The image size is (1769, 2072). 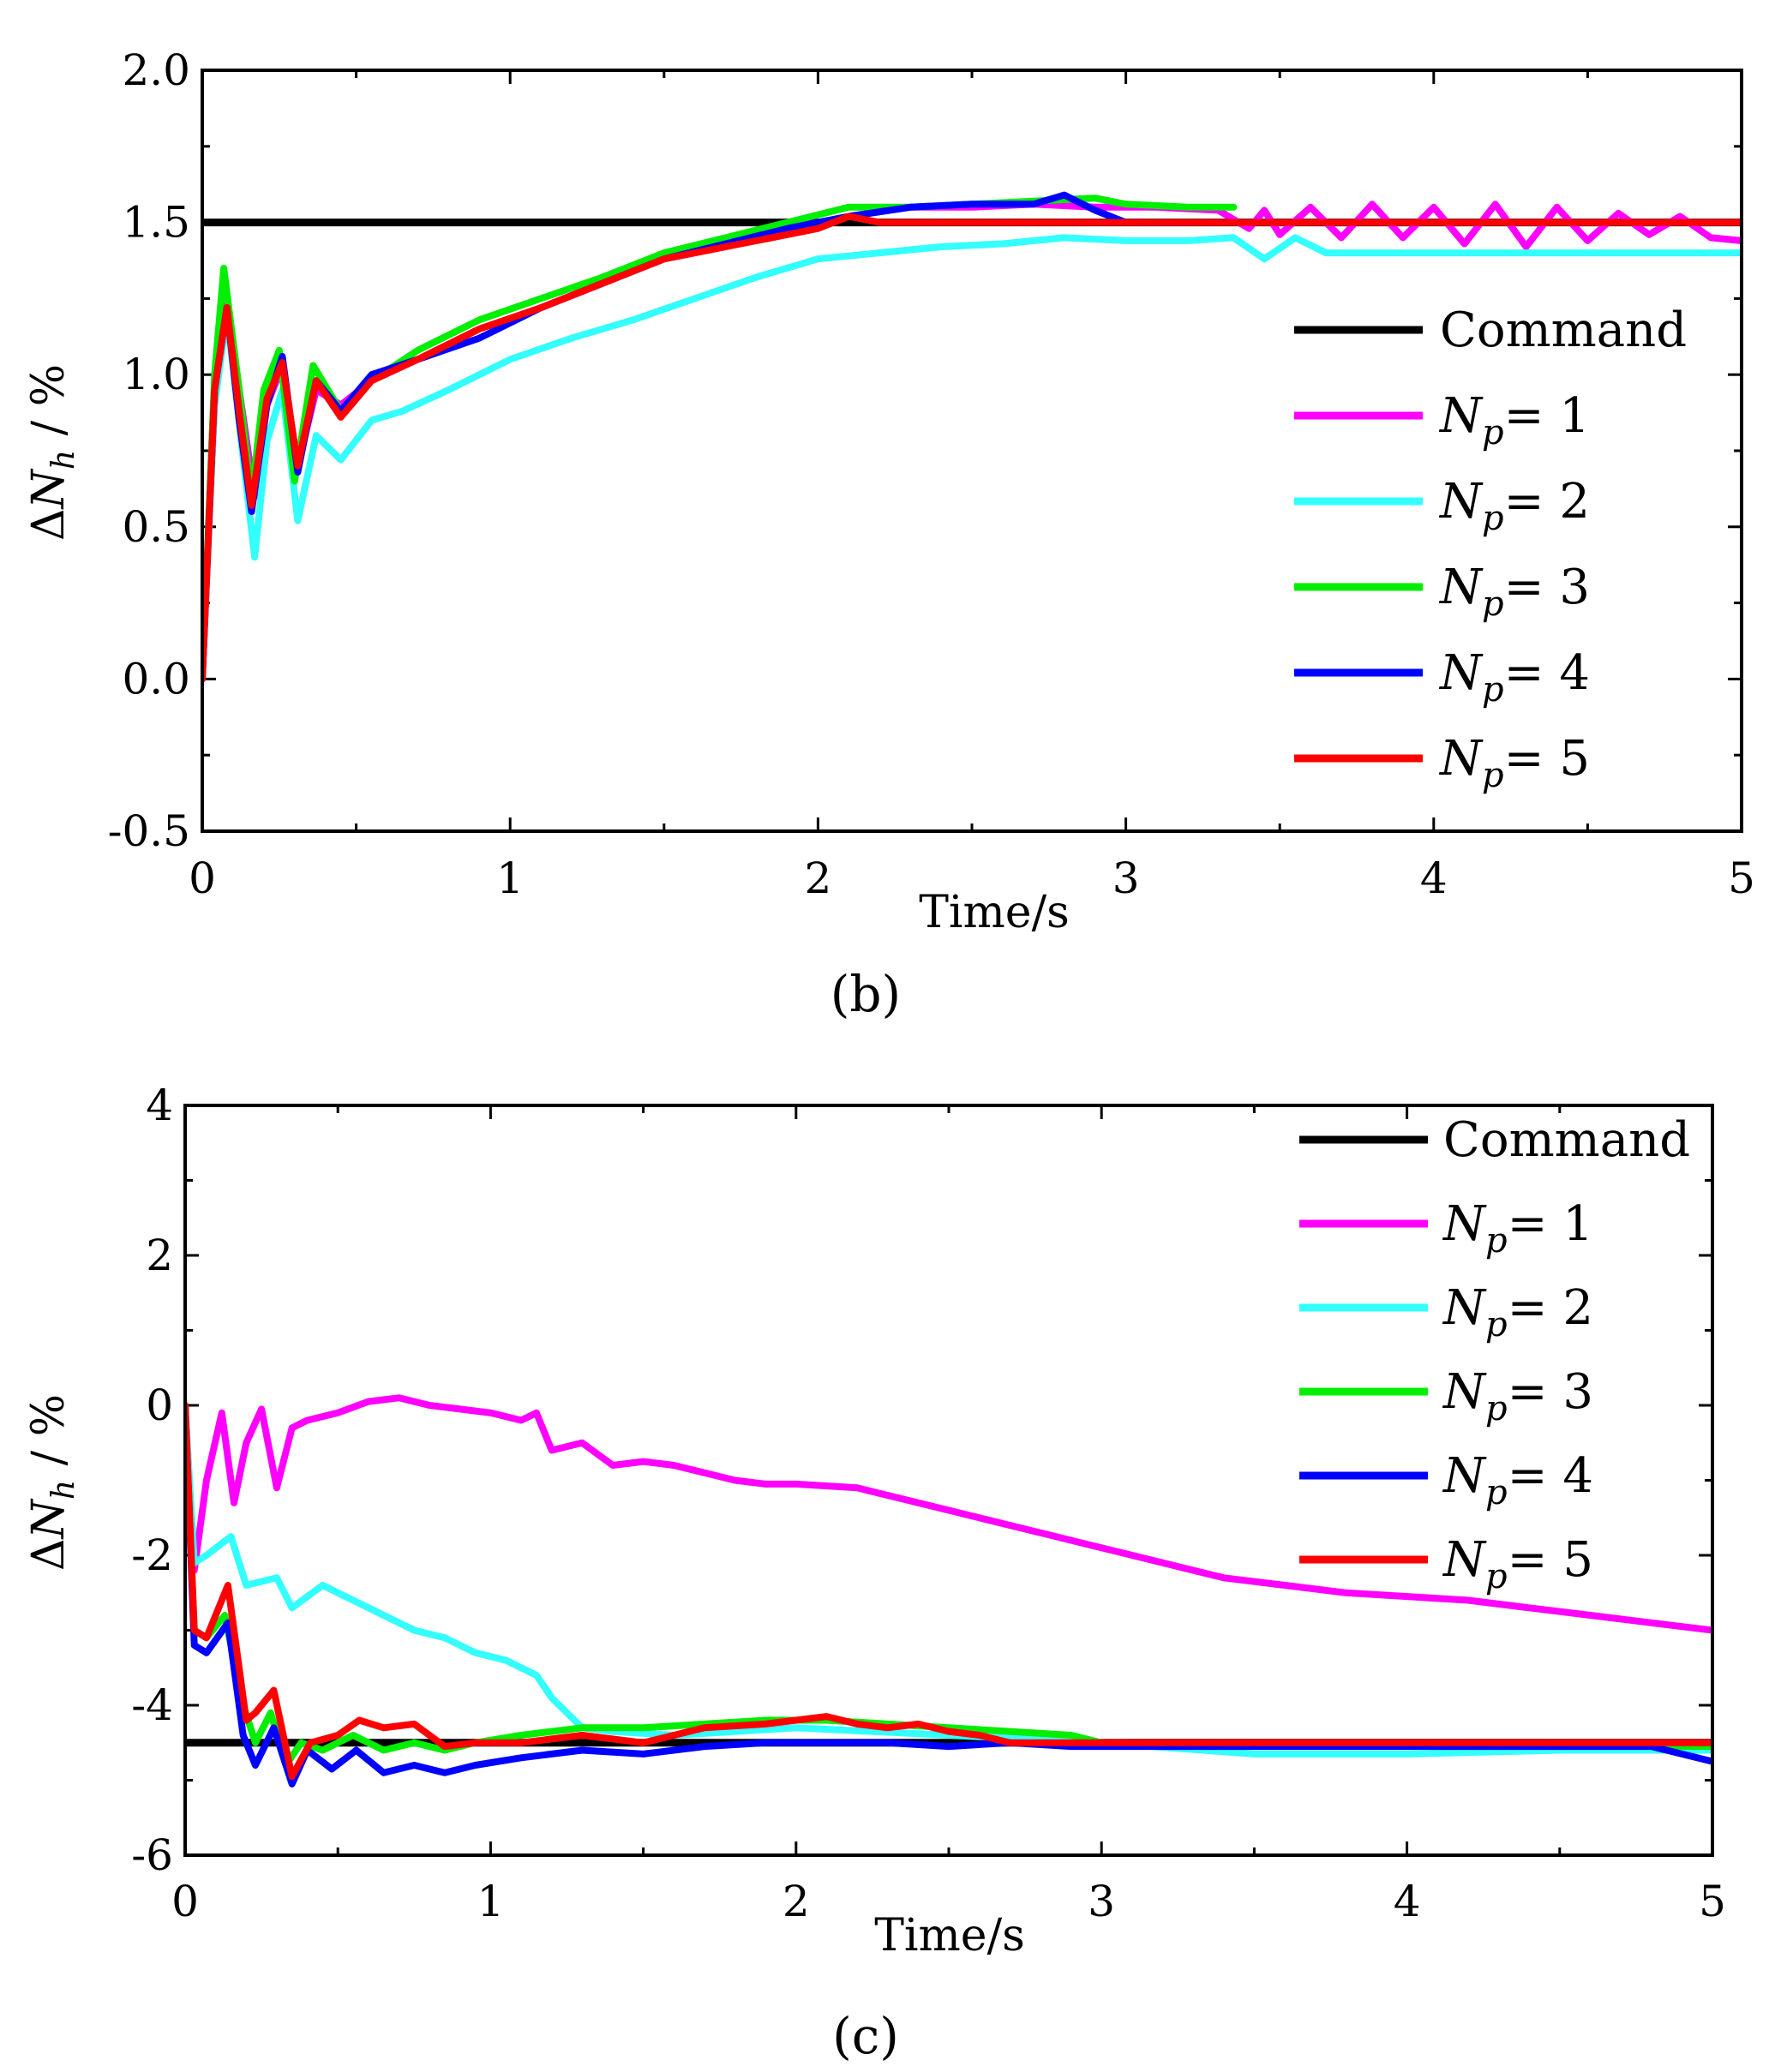 I want to click on y-tick-label: -4, so click(x=152, y=1705).